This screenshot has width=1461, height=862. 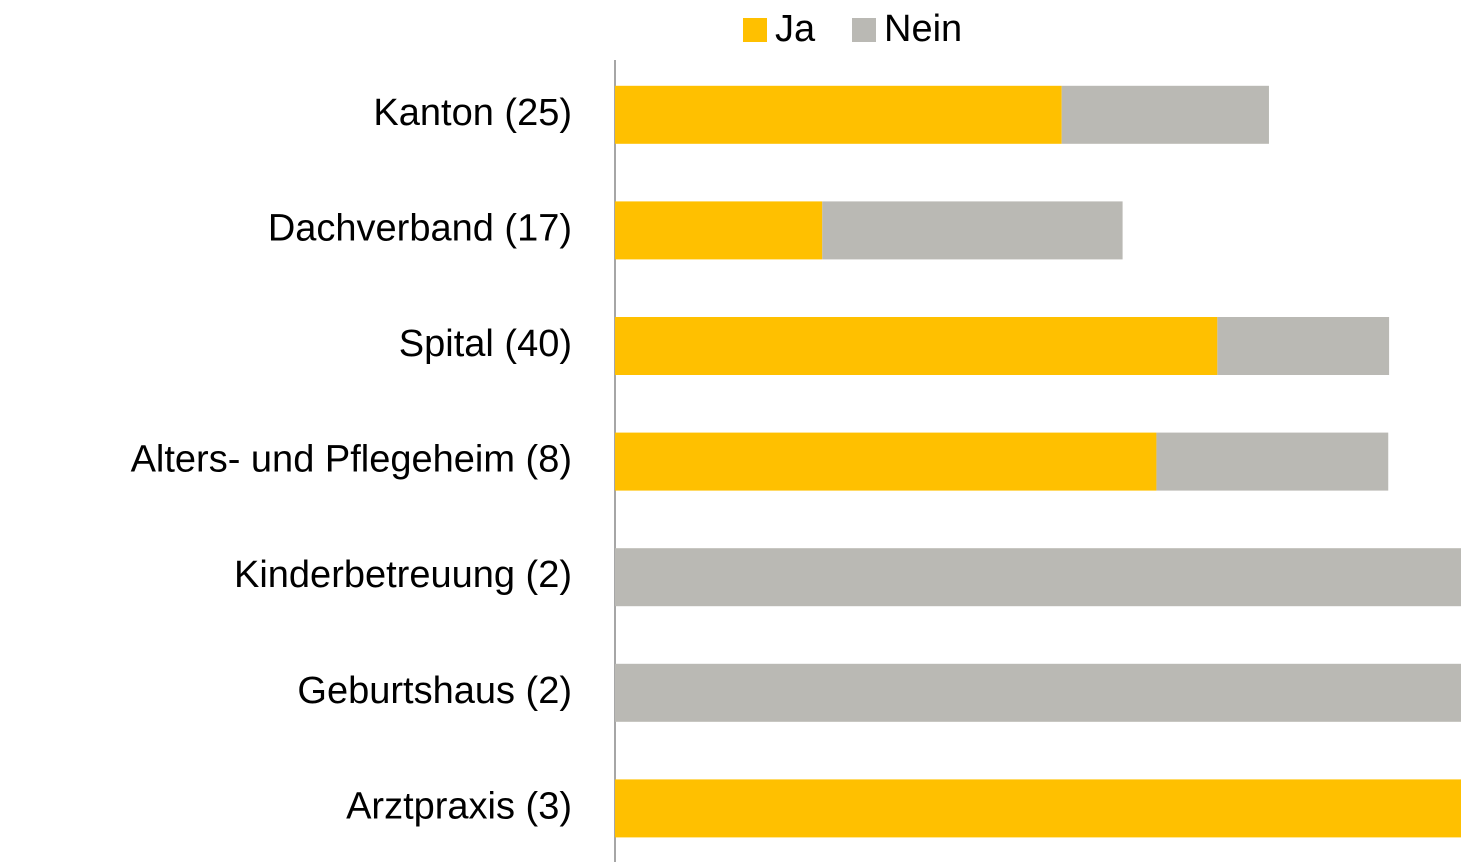 What do you see at coordinates (472, 113) in the screenshot?
I see `y-tick-label: Kanton (25)` at bounding box center [472, 113].